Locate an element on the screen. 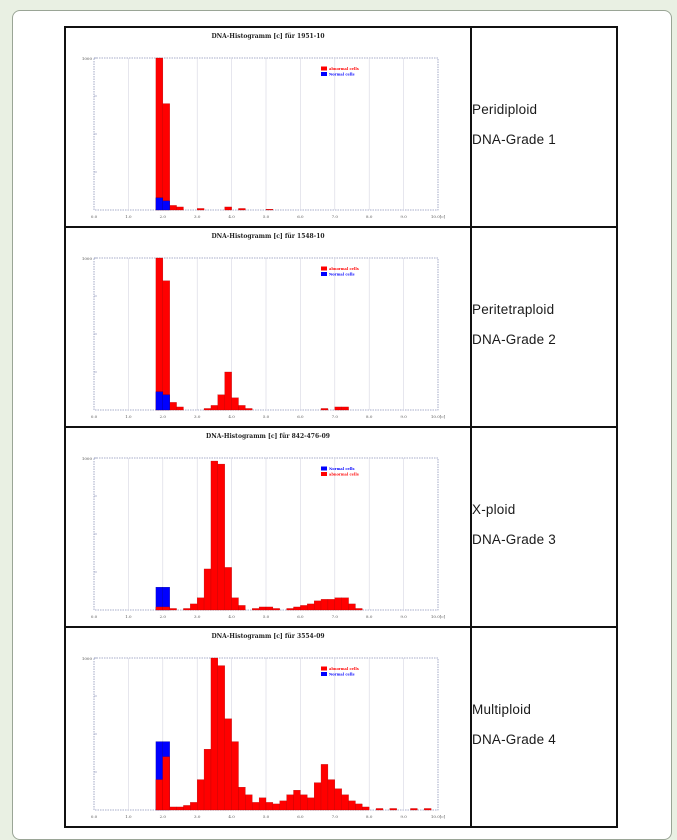 The height and width of the screenshot is (840, 677). x-tick-label: 1.0 is located at coordinates (128, 216).